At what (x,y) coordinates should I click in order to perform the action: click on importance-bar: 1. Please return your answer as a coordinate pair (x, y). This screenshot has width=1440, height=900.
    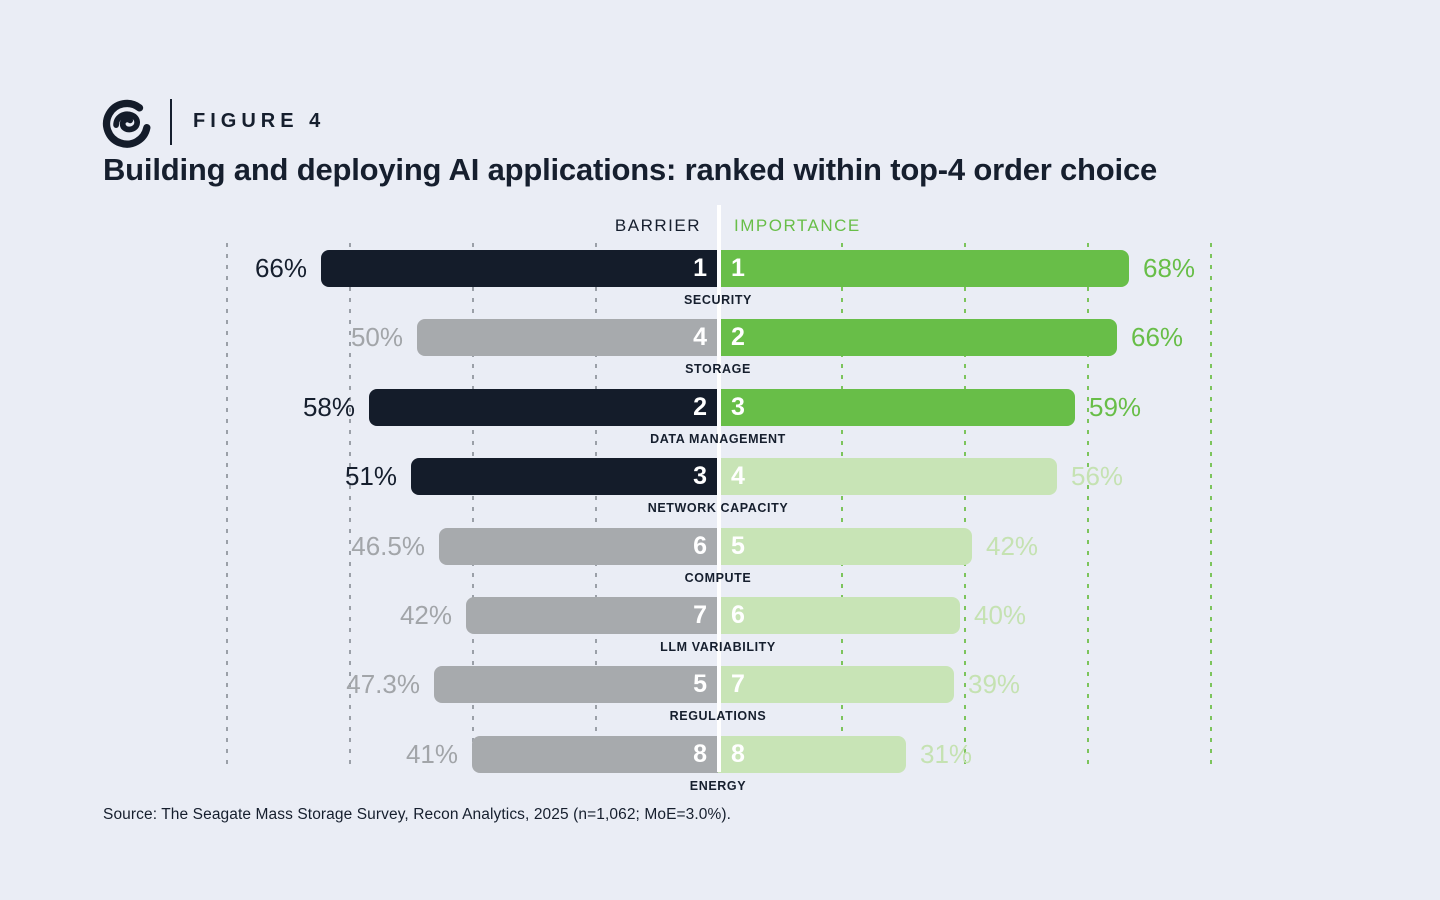
    Looking at the image, I should click on (923, 268).